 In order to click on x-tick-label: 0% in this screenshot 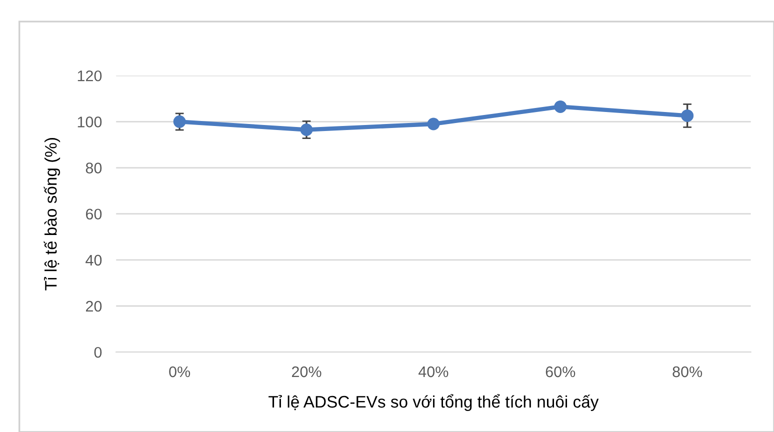, I will do `click(179, 372)`.